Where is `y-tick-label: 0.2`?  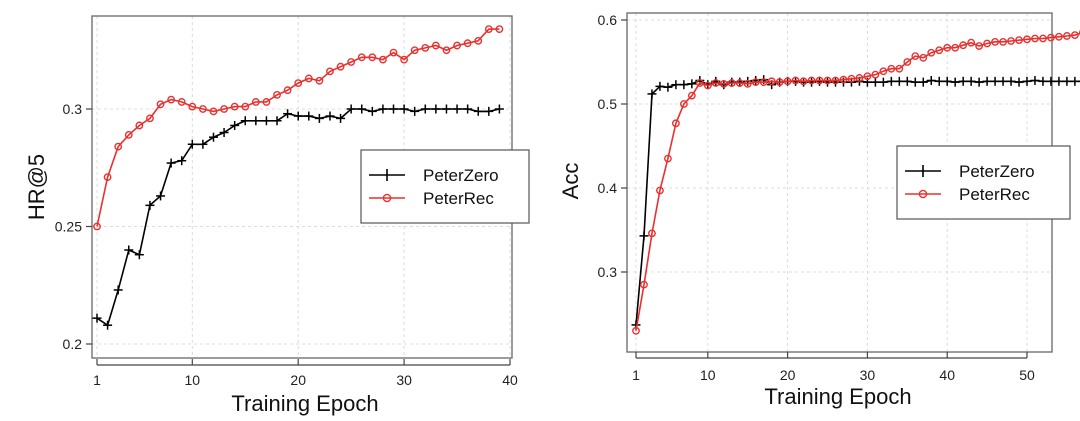
y-tick-label: 0.2 is located at coordinates (73, 344).